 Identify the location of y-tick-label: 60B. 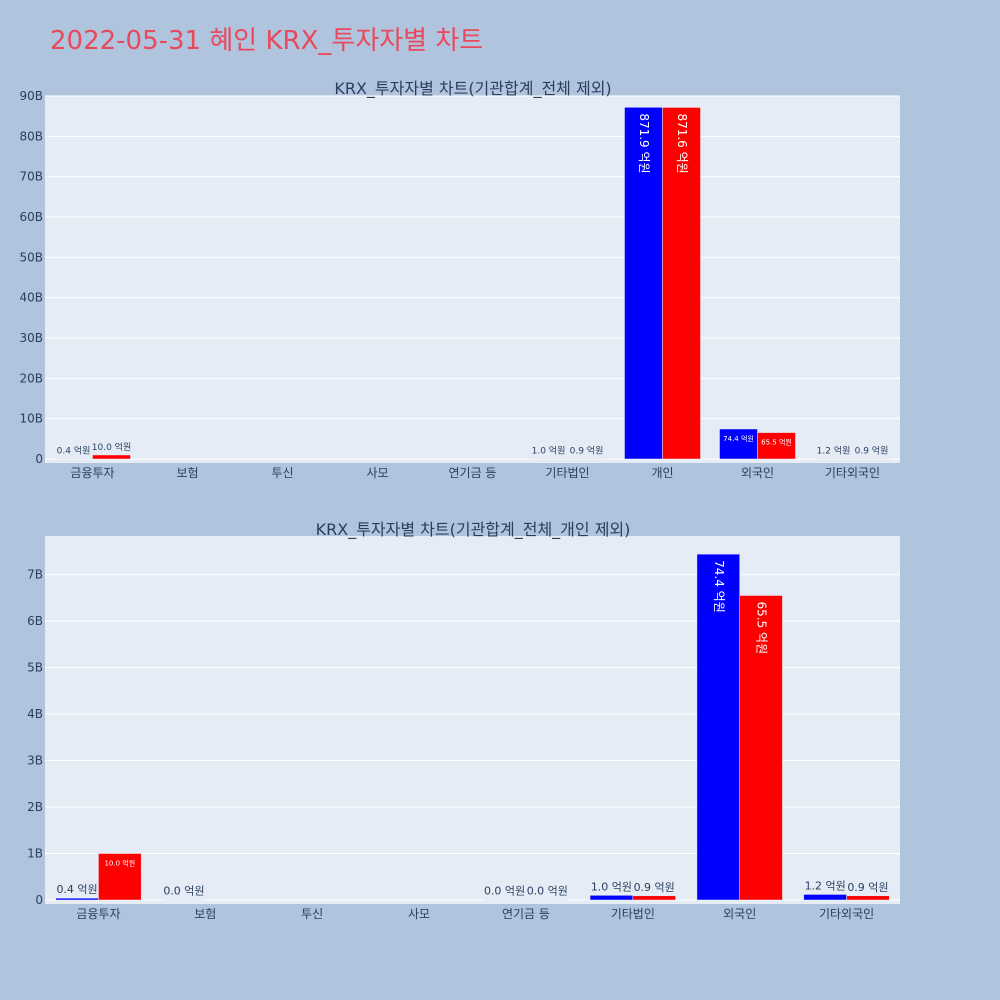
(31, 217).